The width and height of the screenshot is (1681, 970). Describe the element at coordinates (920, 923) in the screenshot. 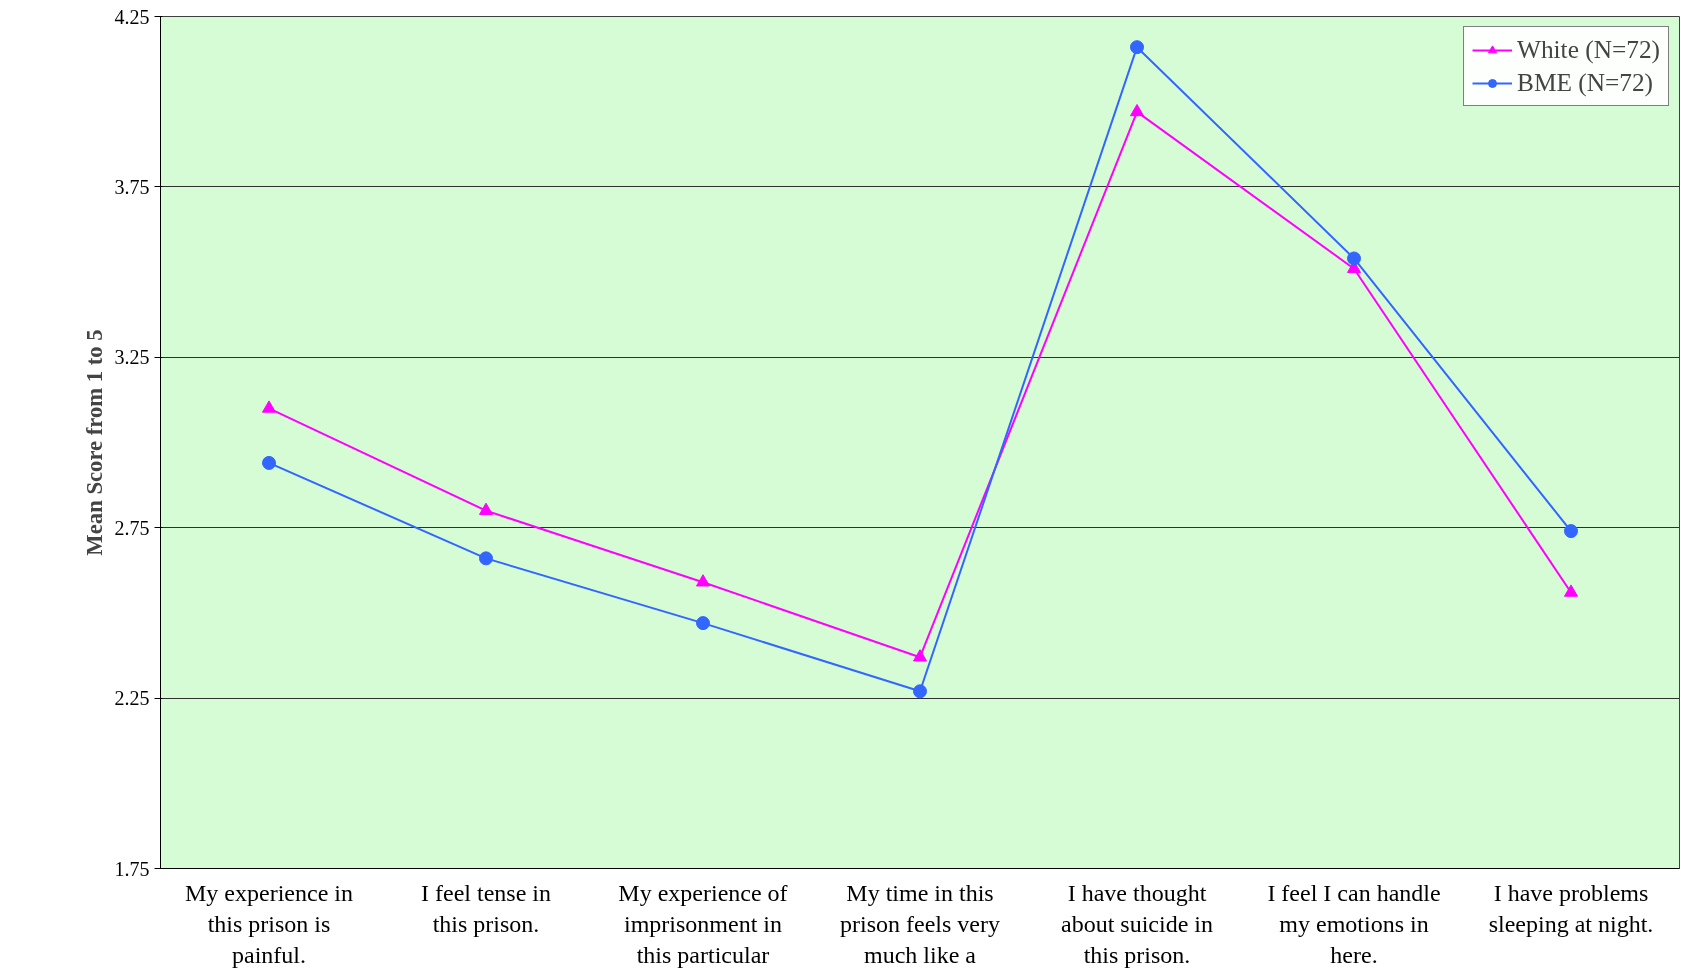

I see `x-tick-label: My time in this prison feels very much like a` at that location.